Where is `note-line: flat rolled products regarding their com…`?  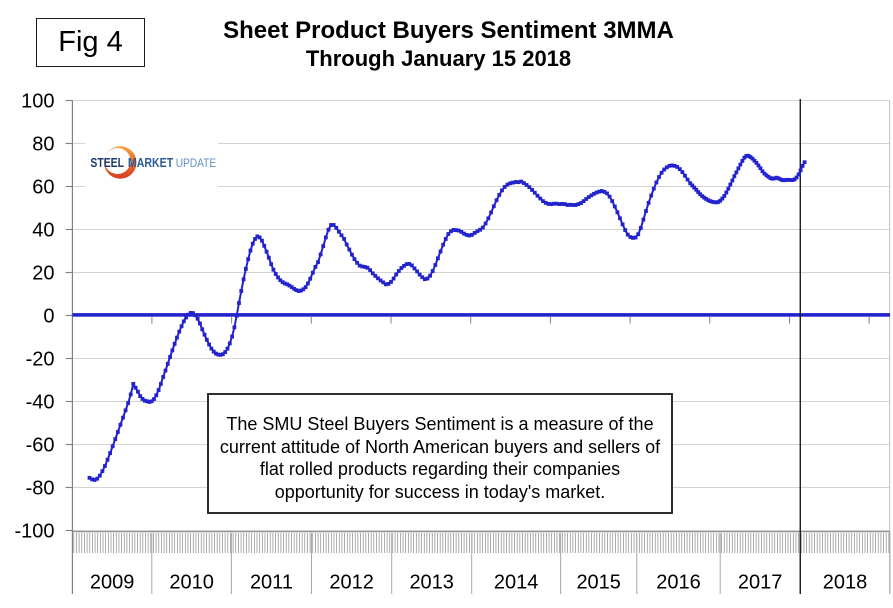
note-line: flat rolled products regarding their com… is located at coordinates (440, 469).